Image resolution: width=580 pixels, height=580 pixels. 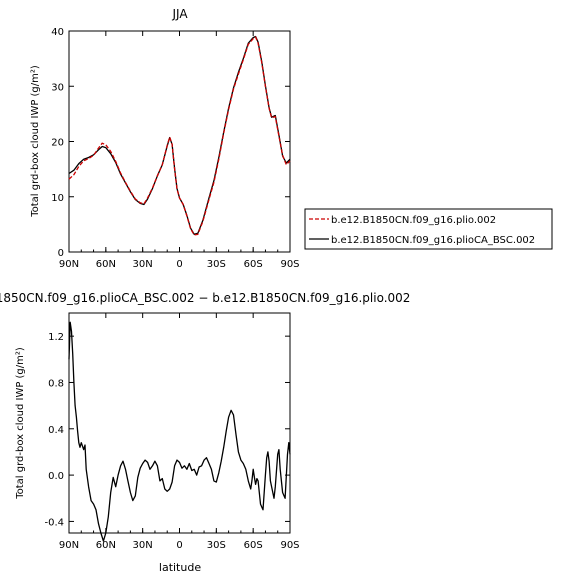 I want to click on top-x-tick-label: 0, so click(x=179, y=264).